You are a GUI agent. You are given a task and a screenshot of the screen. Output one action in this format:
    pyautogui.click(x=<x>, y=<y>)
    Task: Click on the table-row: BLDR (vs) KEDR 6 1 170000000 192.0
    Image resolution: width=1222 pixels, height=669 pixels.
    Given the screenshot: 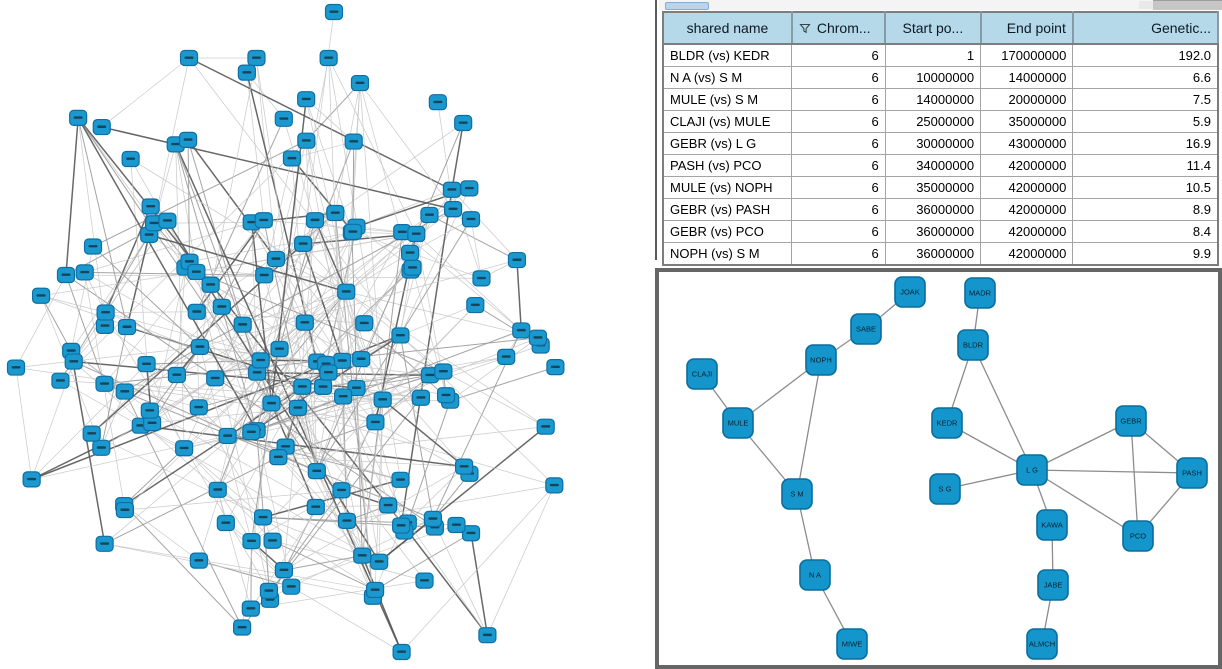 What is the action you would take?
    pyautogui.click(x=940, y=55)
    